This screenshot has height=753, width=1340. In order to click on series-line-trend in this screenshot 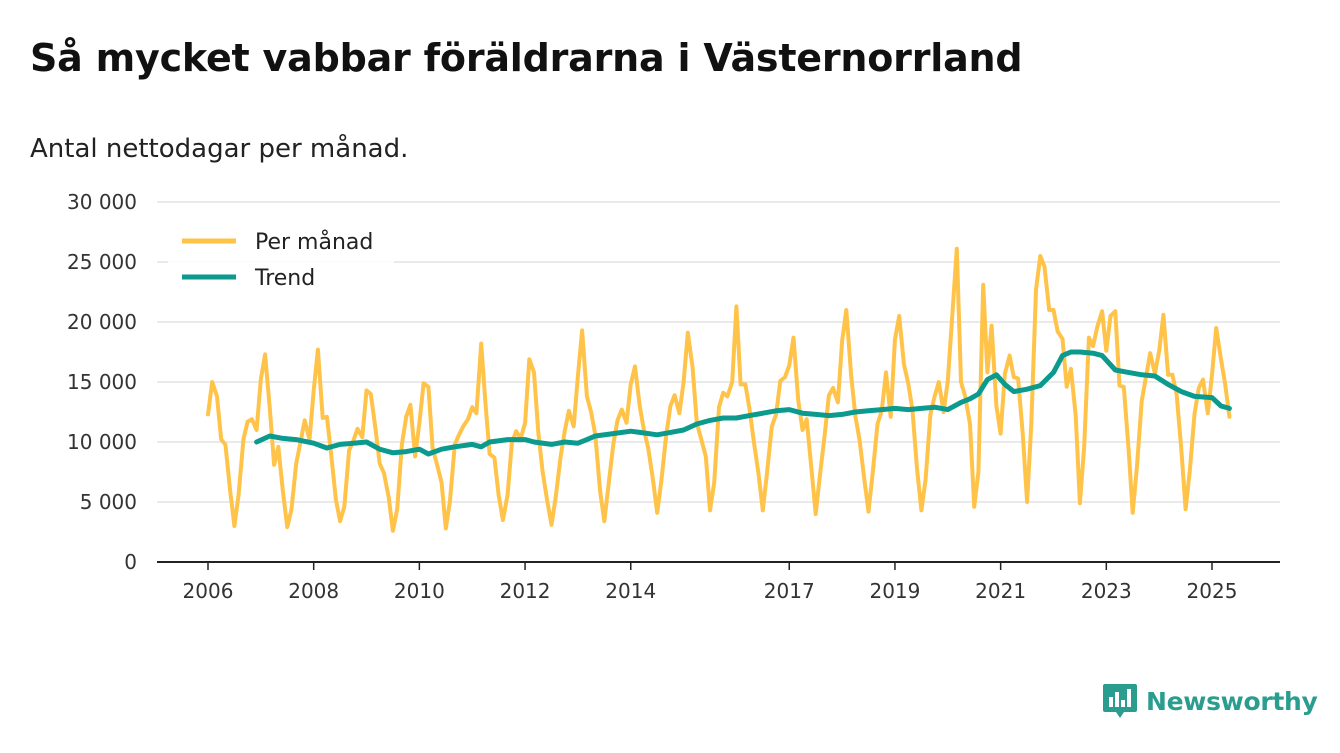, I will do `click(743, 403)`.